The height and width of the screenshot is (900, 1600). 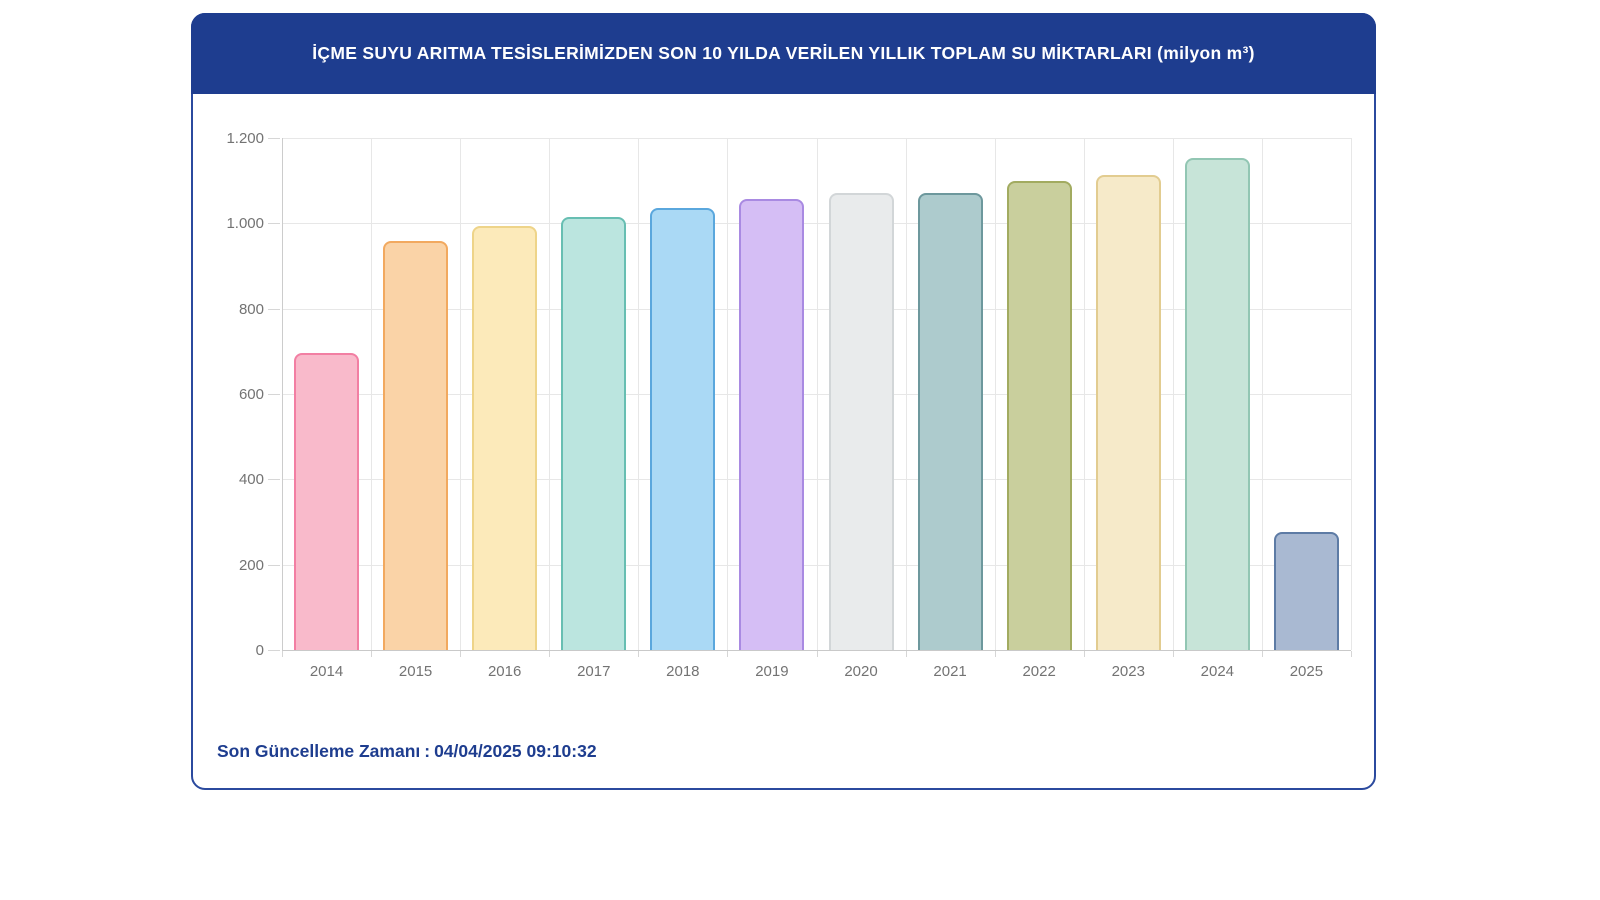 What do you see at coordinates (1039, 671) in the screenshot?
I see `x-axis-label-2022: 2022` at bounding box center [1039, 671].